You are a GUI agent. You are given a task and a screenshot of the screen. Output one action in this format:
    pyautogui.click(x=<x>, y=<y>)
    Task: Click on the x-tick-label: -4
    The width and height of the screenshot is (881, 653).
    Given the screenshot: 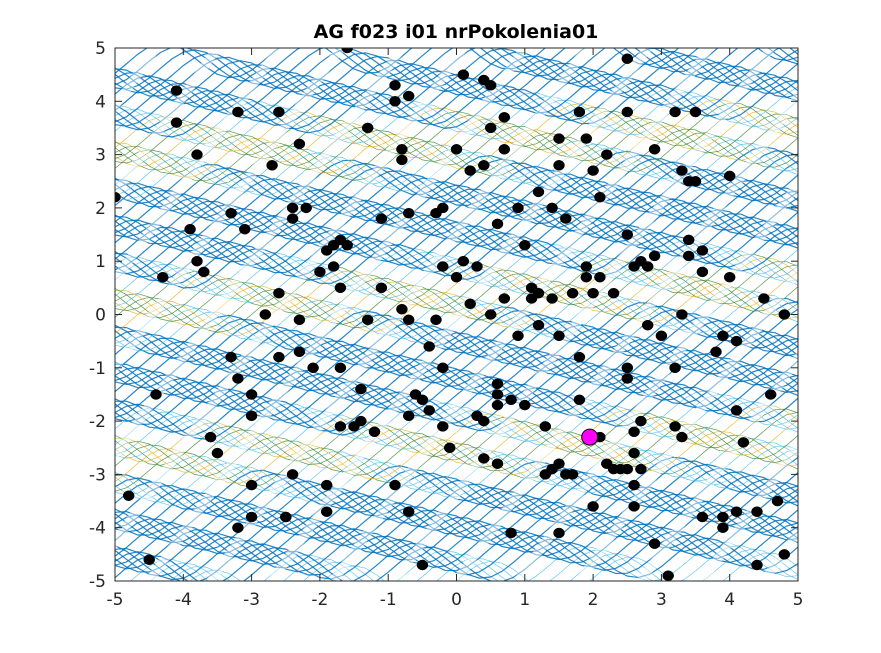 What is the action you would take?
    pyautogui.click(x=183, y=600)
    